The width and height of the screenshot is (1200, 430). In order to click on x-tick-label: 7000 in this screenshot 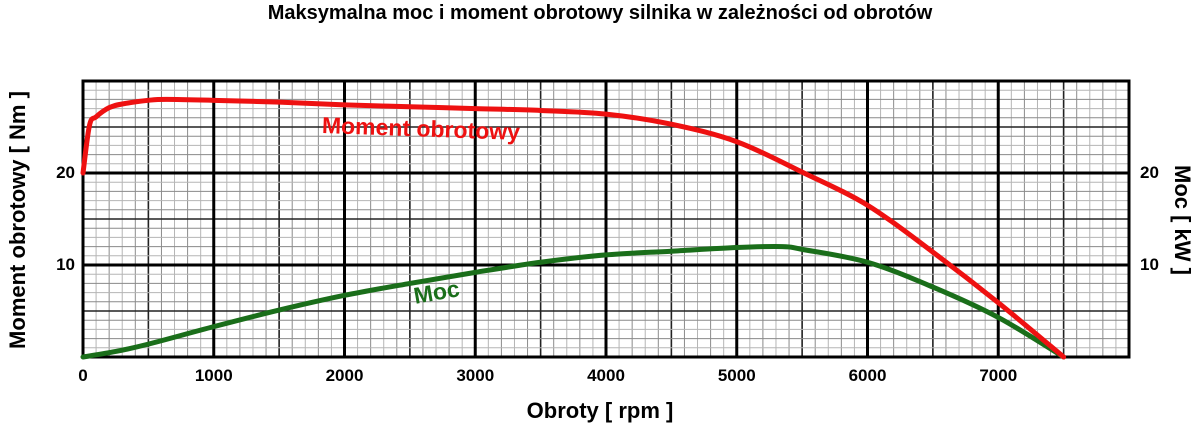, I will do `click(998, 375)`.